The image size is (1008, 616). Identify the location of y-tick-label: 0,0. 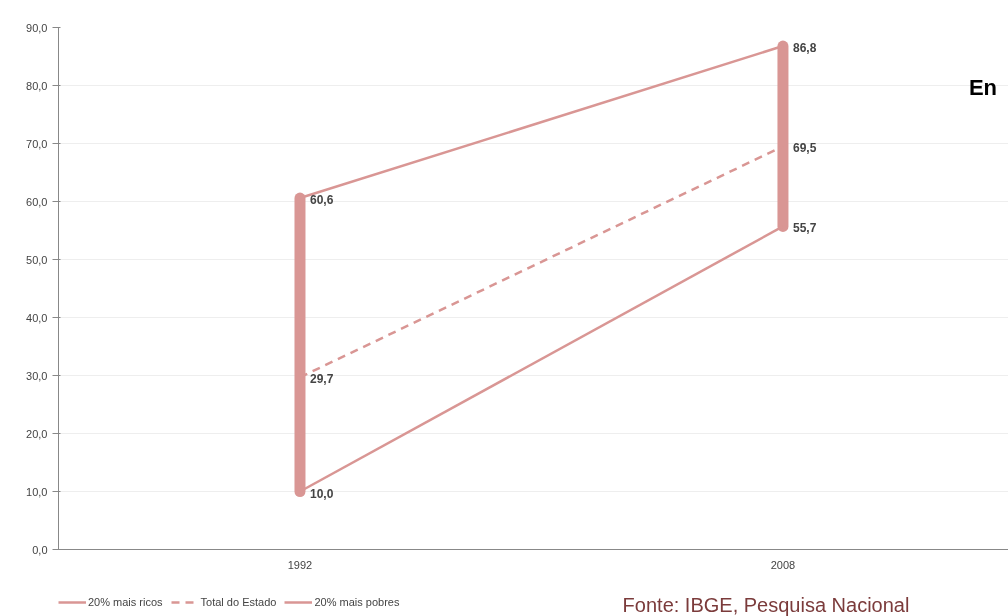
(40, 549).